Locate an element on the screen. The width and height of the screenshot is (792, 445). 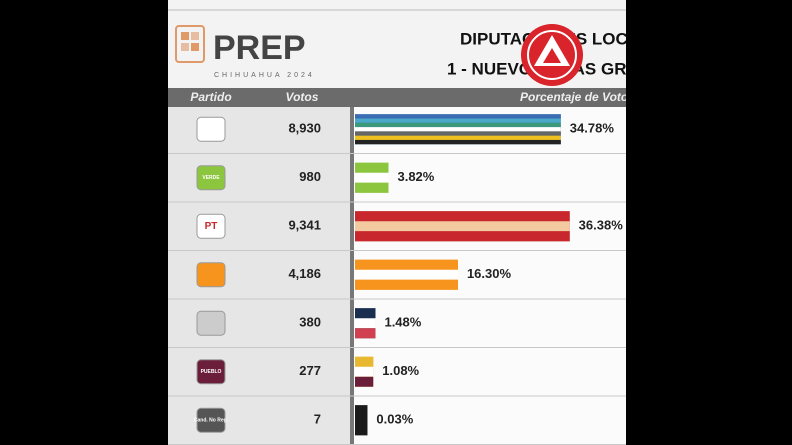
vote-count: 9,341 is located at coordinates (304, 225).